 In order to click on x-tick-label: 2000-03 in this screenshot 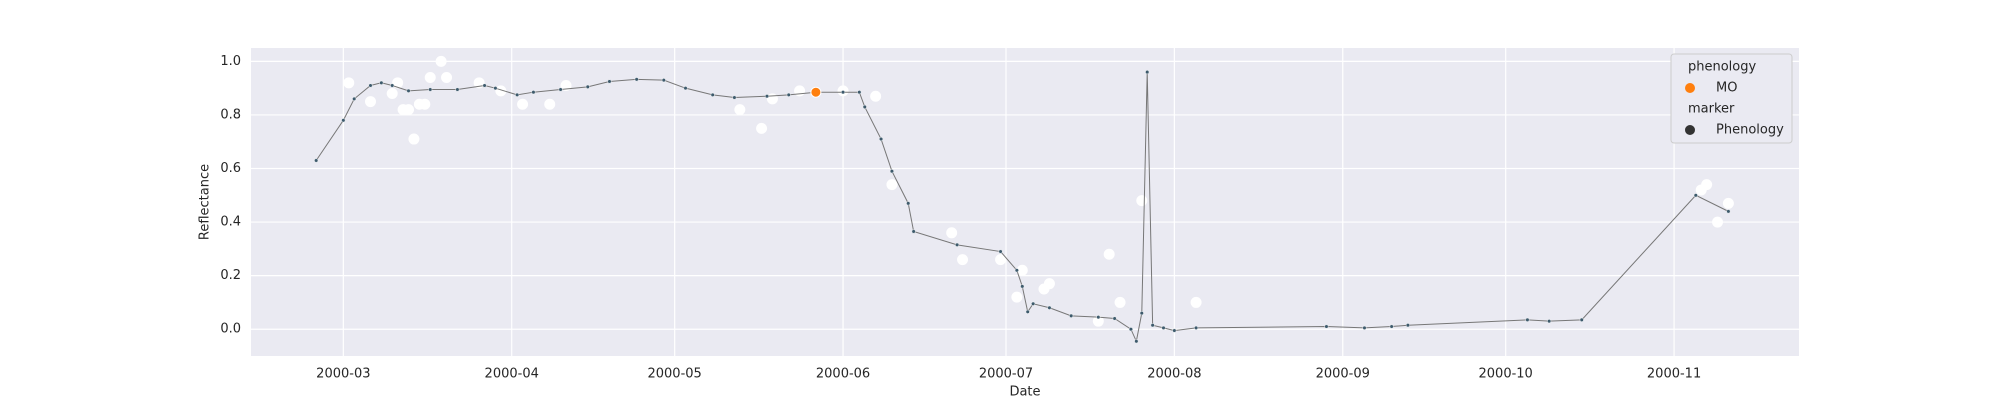, I will do `click(343, 374)`.